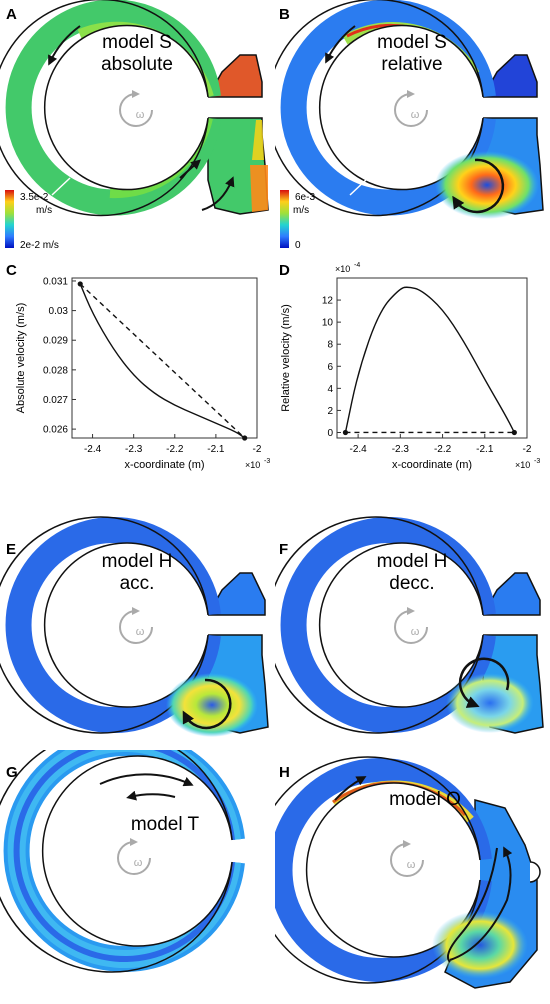  What do you see at coordinates (165, 824) in the screenshot?
I see `panel-title-line1: model T` at bounding box center [165, 824].